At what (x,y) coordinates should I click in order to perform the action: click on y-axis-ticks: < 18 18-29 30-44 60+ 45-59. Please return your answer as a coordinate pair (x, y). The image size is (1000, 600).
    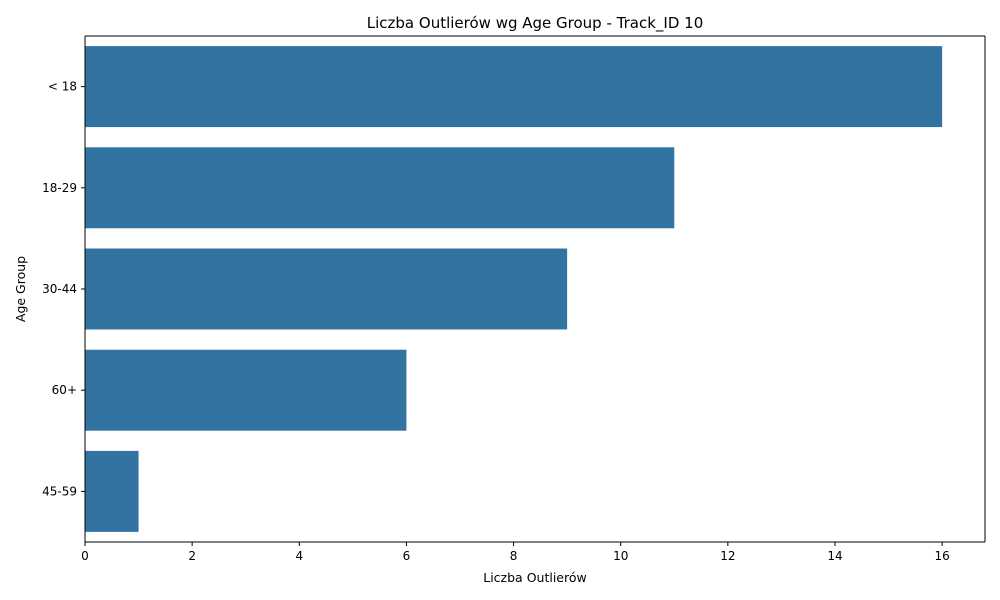
    Looking at the image, I should click on (63, 289).